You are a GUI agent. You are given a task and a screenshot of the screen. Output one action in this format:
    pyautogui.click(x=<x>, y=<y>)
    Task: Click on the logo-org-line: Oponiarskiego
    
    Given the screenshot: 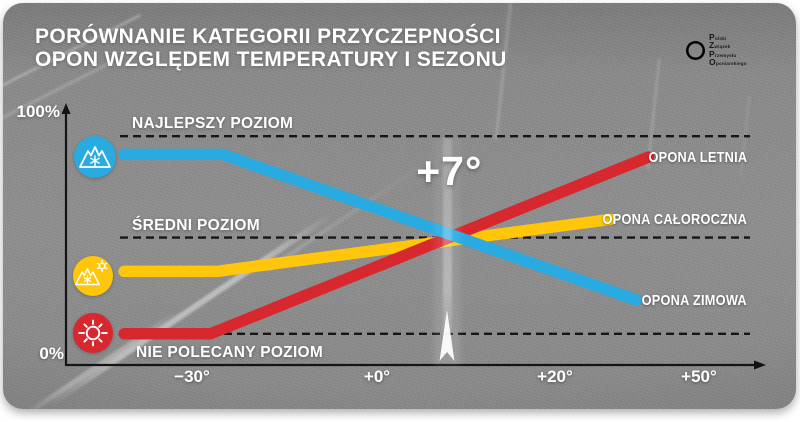 What is the action you would take?
    pyautogui.click(x=728, y=61)
    